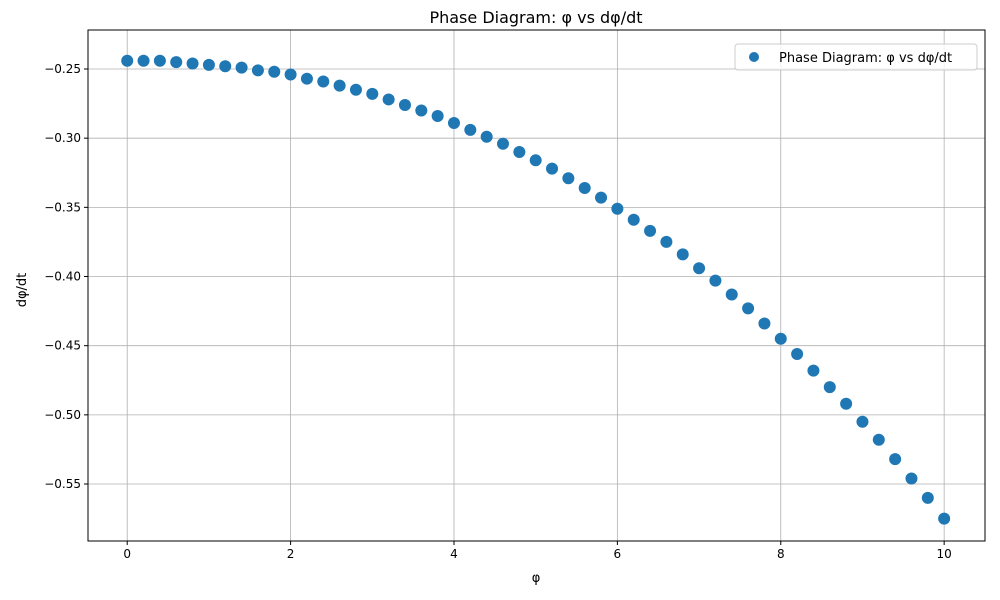 This screenshot has width=1000, height=600. Describe the element at coordinates (62, 277) in the screenshot. I see `y-tick-label: −0.40` at that location.